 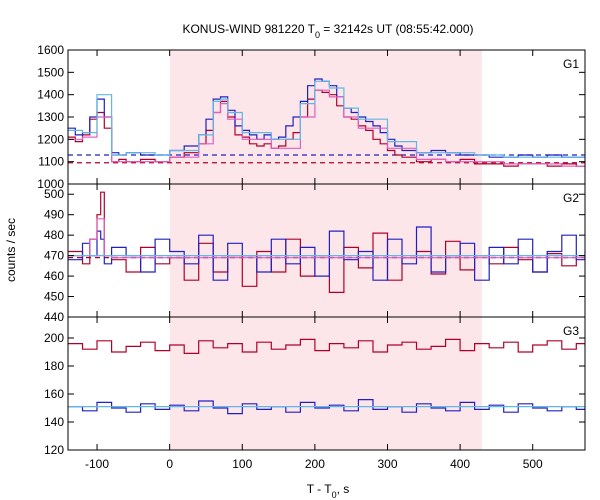 What do you see at coordinates (571, 331) in the screenshot?
I see `panel-label: G3` at bounding box center [571, 331].